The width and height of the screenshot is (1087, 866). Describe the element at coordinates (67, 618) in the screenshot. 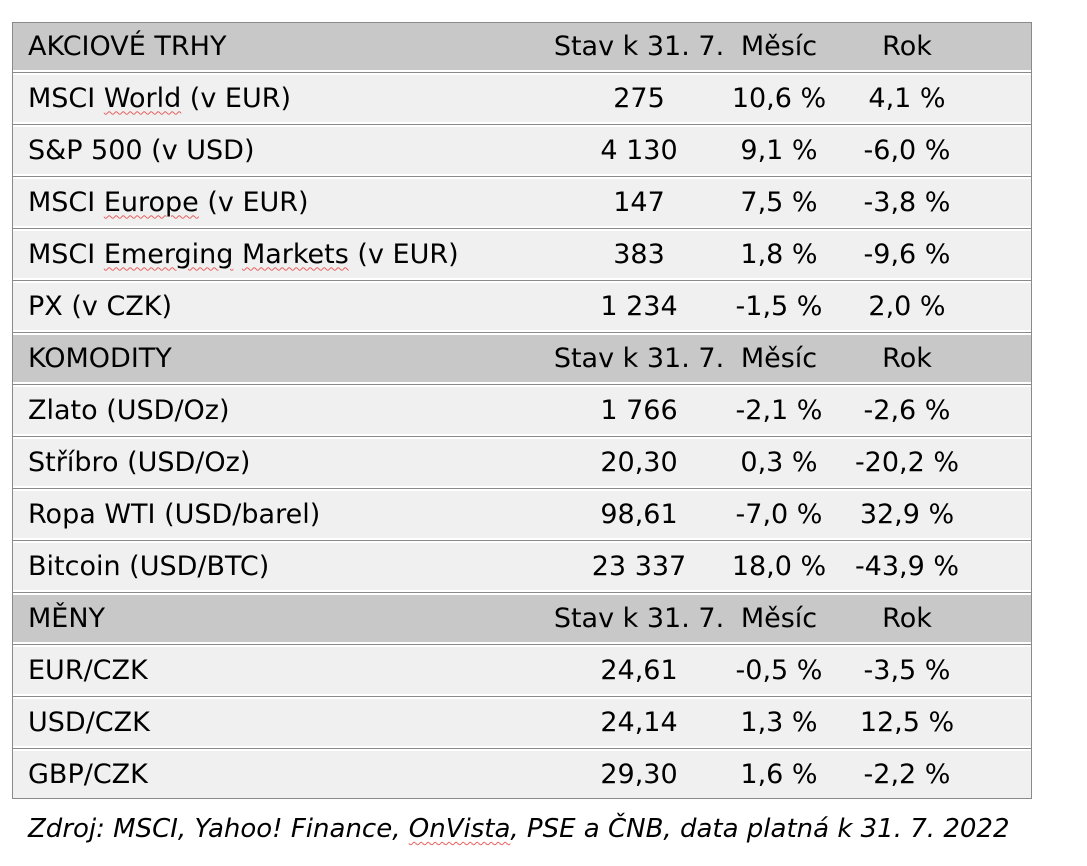

I see `section-title: MĚNY` at that location.